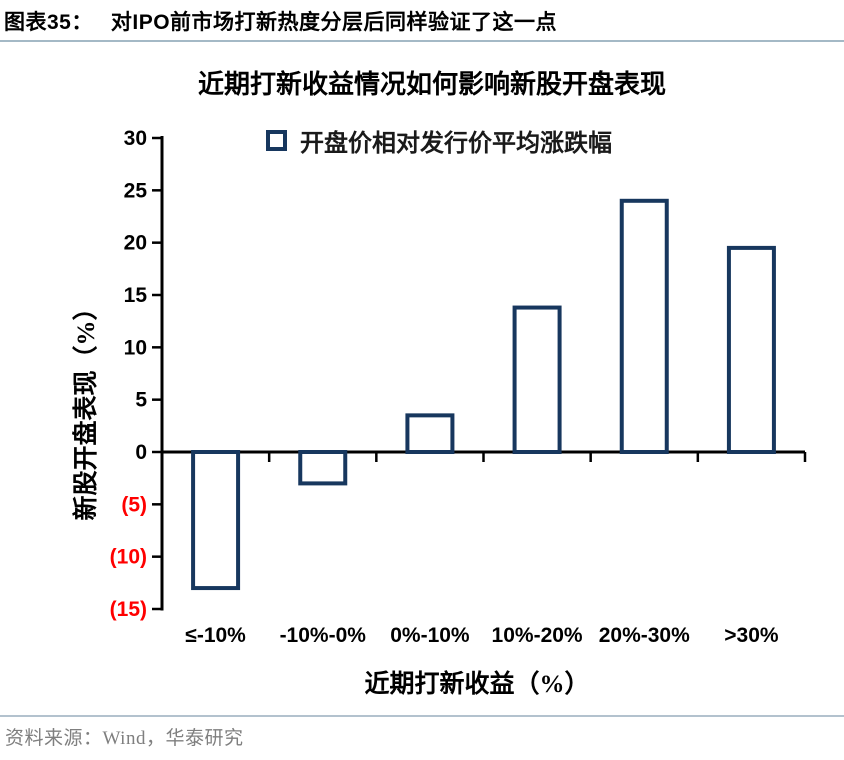 The height and width of the screenshot is (760, 844). What do you see at coordinates (135, 347) in the screenshot?
I see `y-tick-label: 10` at bounding box center [135, 347].